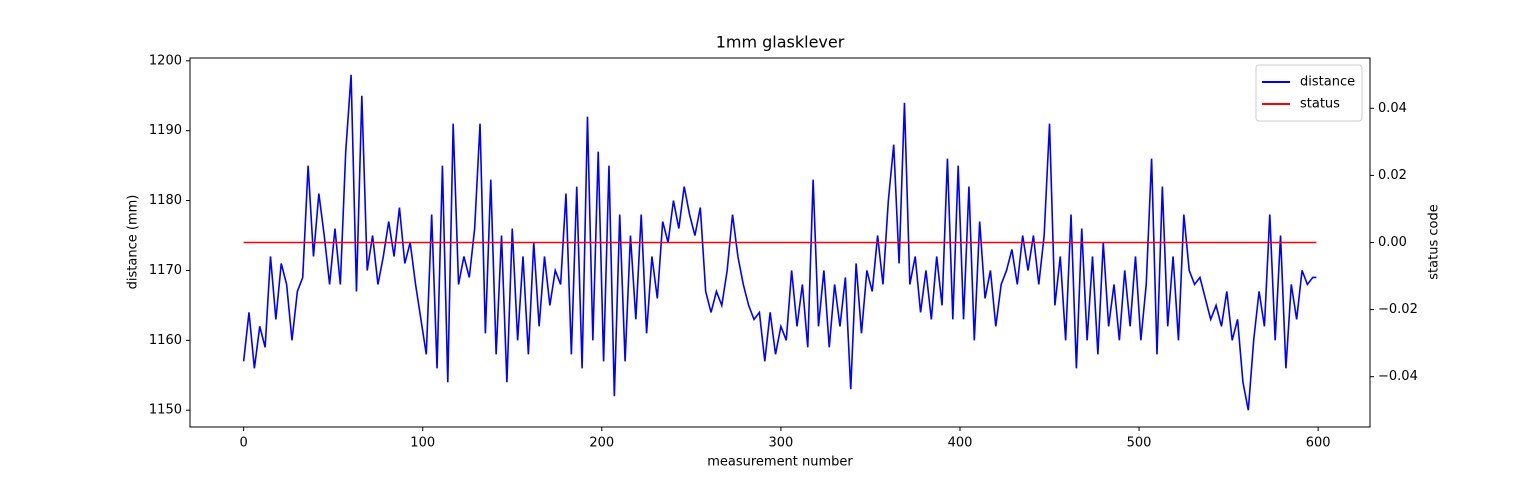  I want to click on x-tick-label: 0, so click(243, 443).